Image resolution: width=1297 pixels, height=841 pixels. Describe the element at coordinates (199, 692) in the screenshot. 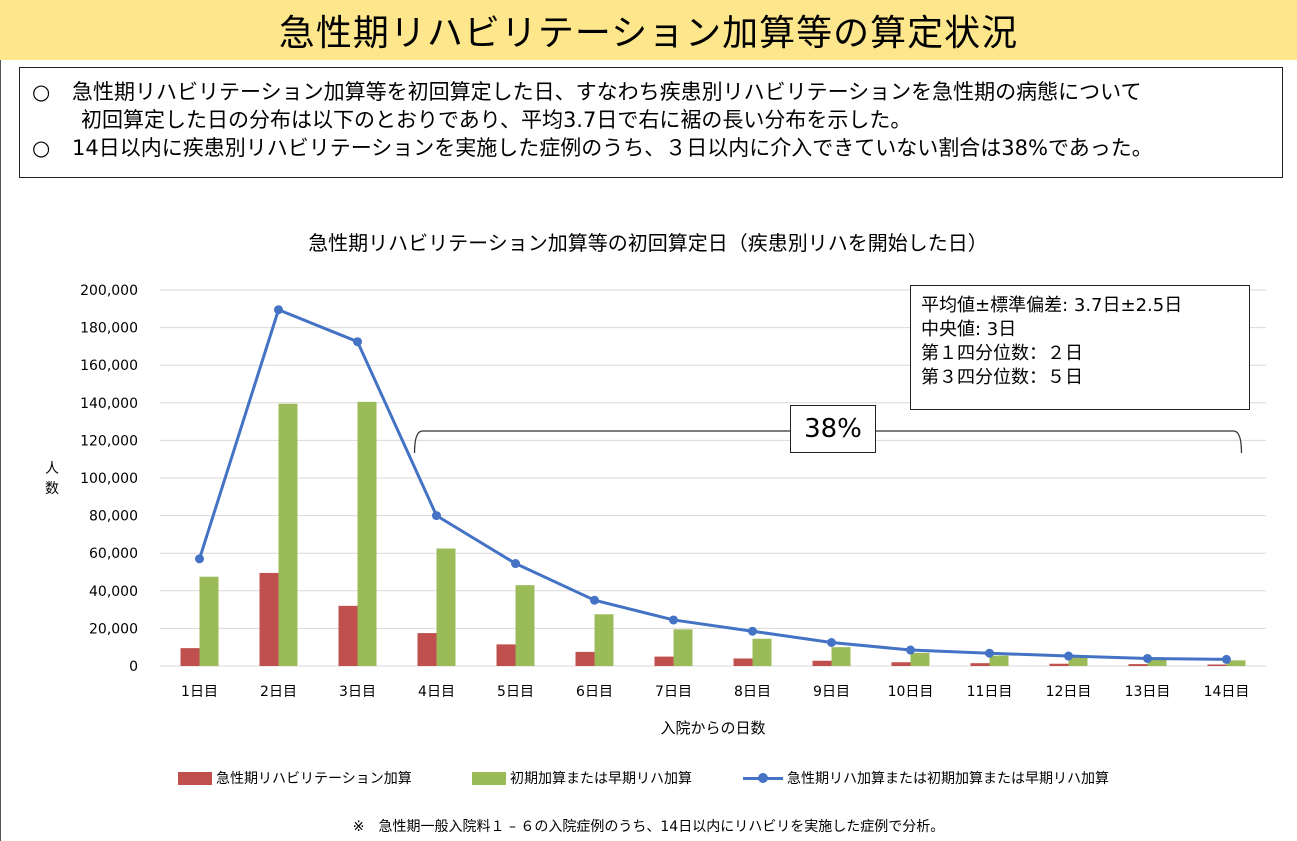

I see `x-tick-label: 1日目` at that location.